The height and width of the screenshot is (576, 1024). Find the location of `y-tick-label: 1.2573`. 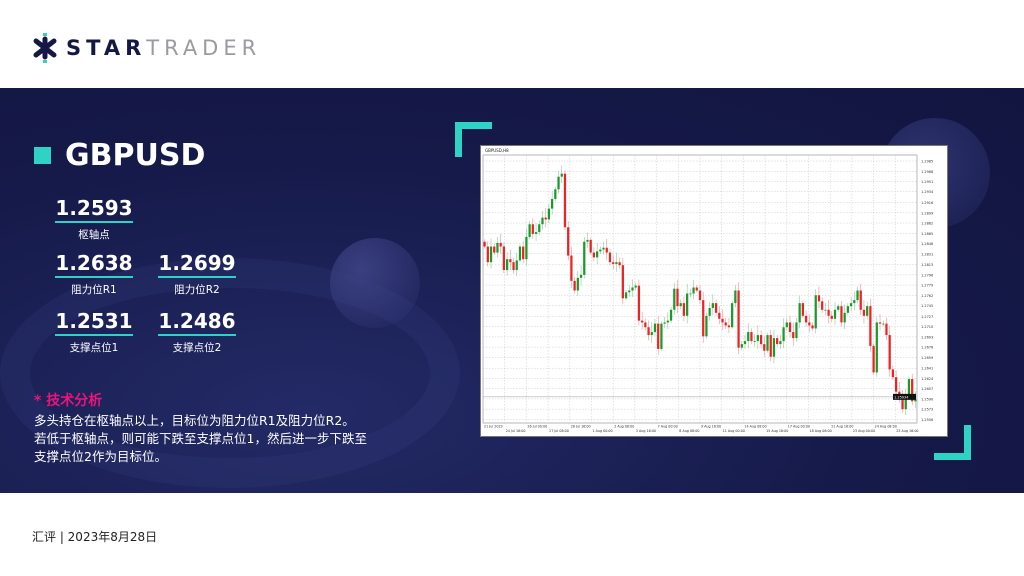

y-tick-label: 1.2573 is located at coordinates (927, 410).